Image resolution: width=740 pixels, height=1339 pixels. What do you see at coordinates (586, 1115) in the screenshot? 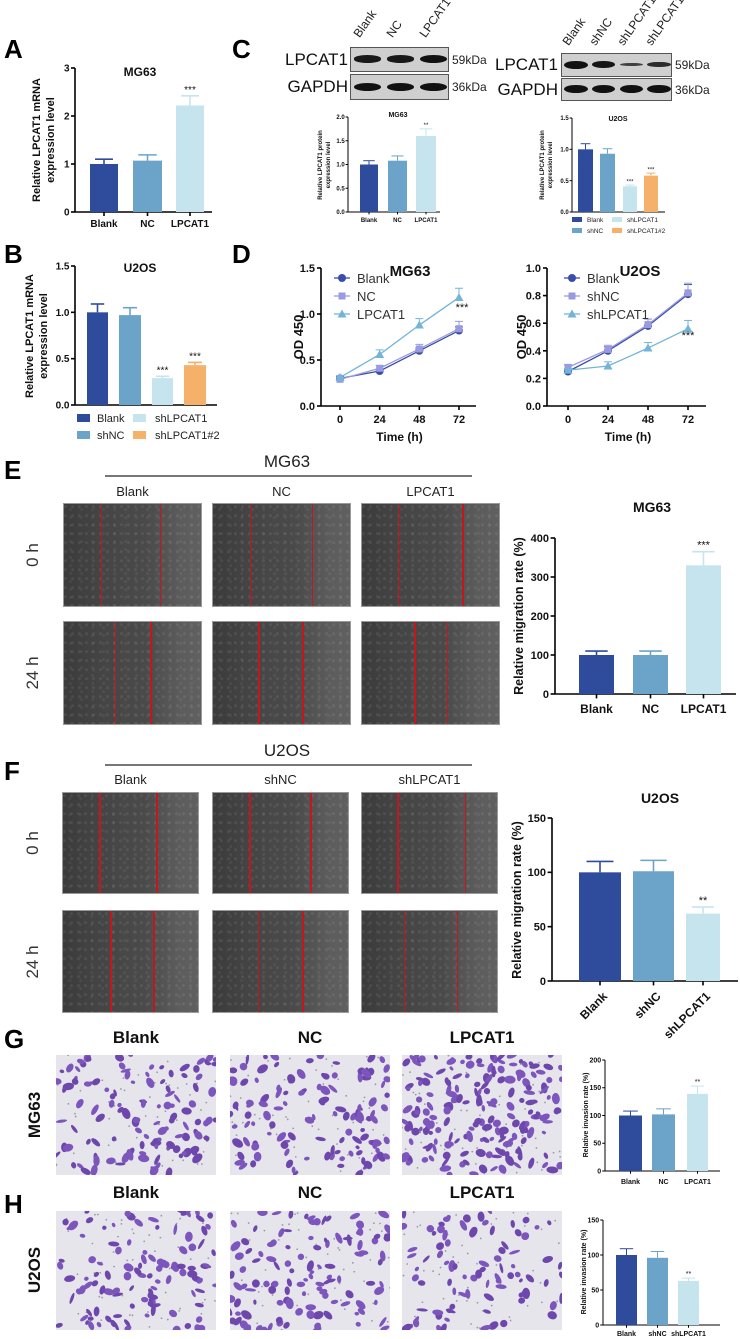
I see `y-axis-label: Relative invasion rate (%)` at bounding box center [586, 1115].